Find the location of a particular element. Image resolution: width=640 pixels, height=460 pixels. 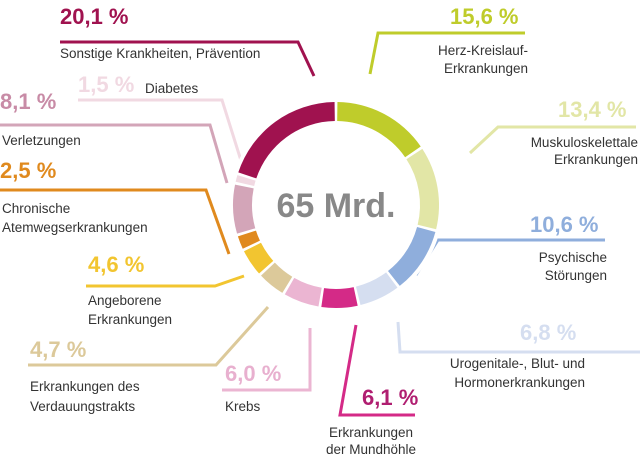

pct-label-mund: 6,1 % is located at coordinates (390, 397).